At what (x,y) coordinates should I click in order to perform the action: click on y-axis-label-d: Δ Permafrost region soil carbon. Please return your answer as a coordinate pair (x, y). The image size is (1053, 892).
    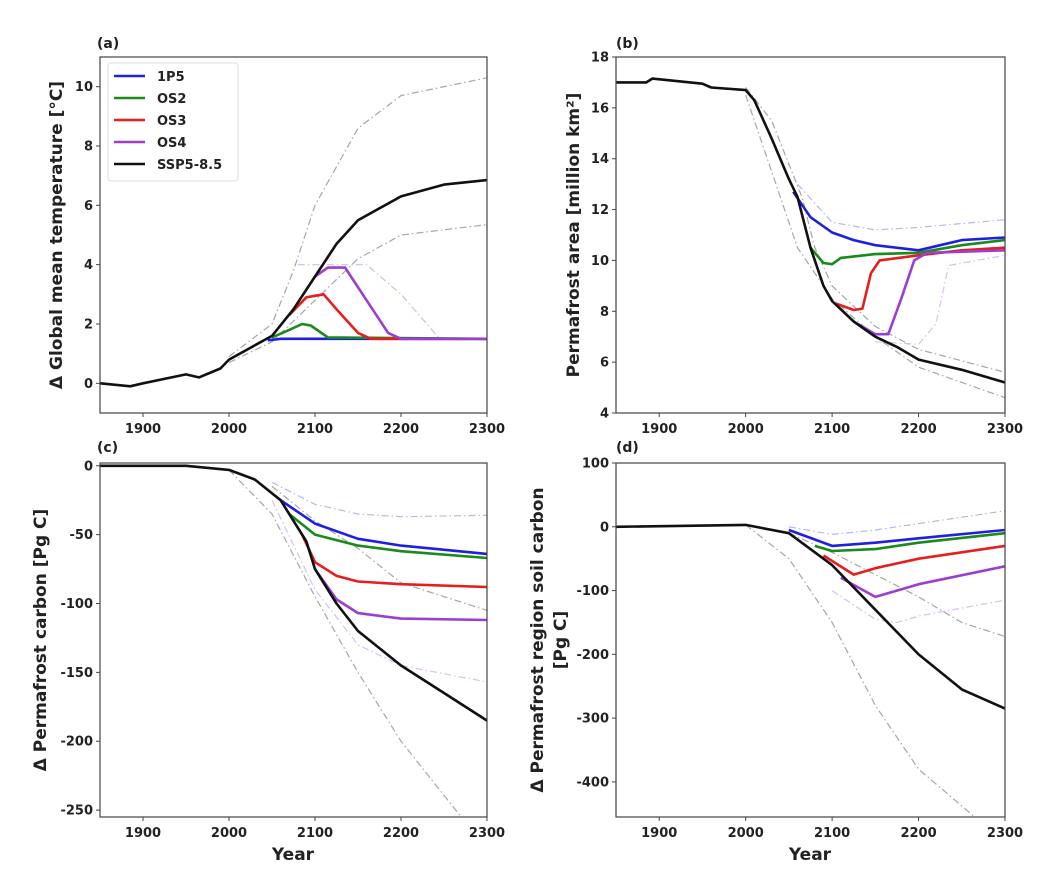
    Looking at the image, I should click on (538, 639).